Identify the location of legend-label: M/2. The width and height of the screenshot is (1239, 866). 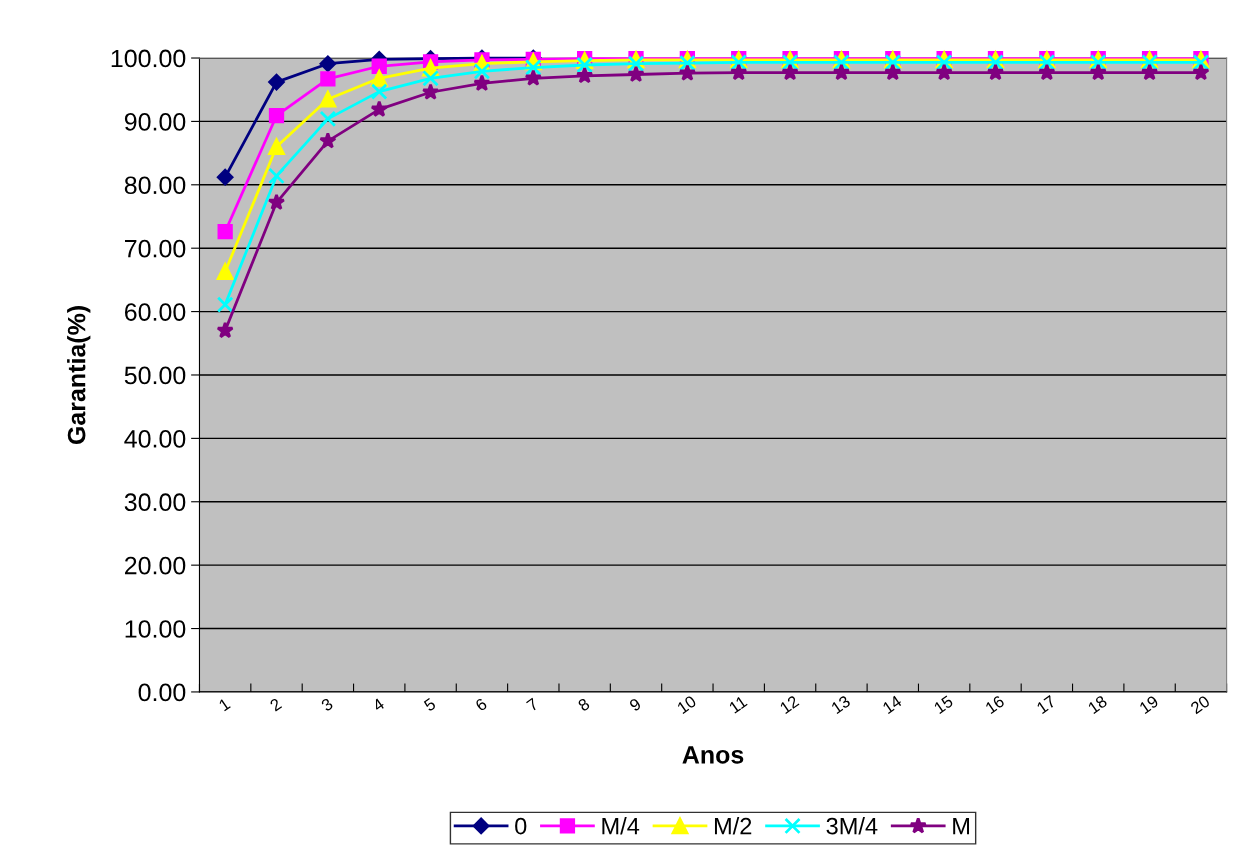
(733, 826).